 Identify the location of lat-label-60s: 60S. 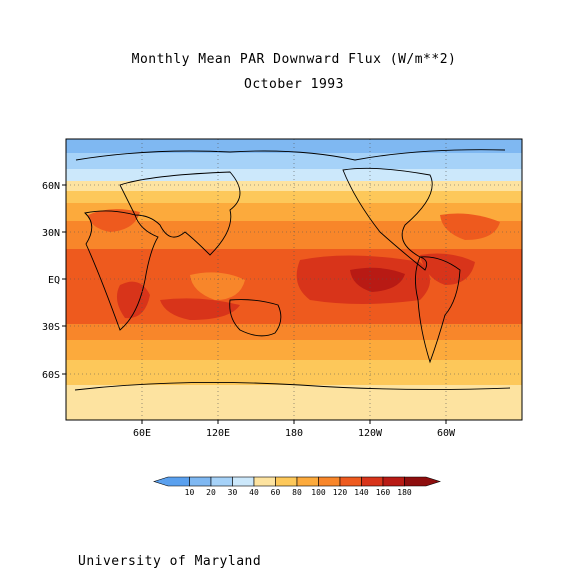
(51, 375).